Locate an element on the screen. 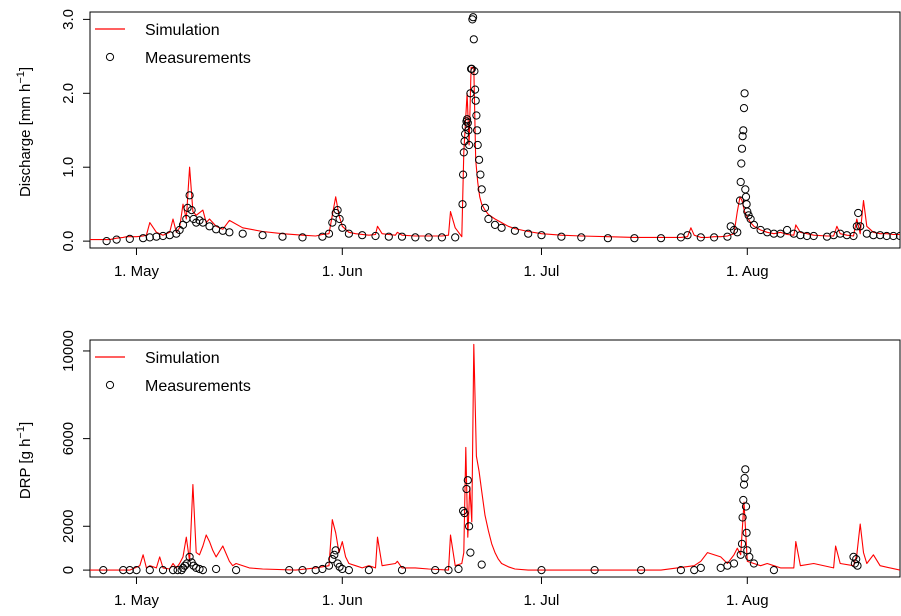  legend-measurement-swatch is located at coordinates (110, 385).